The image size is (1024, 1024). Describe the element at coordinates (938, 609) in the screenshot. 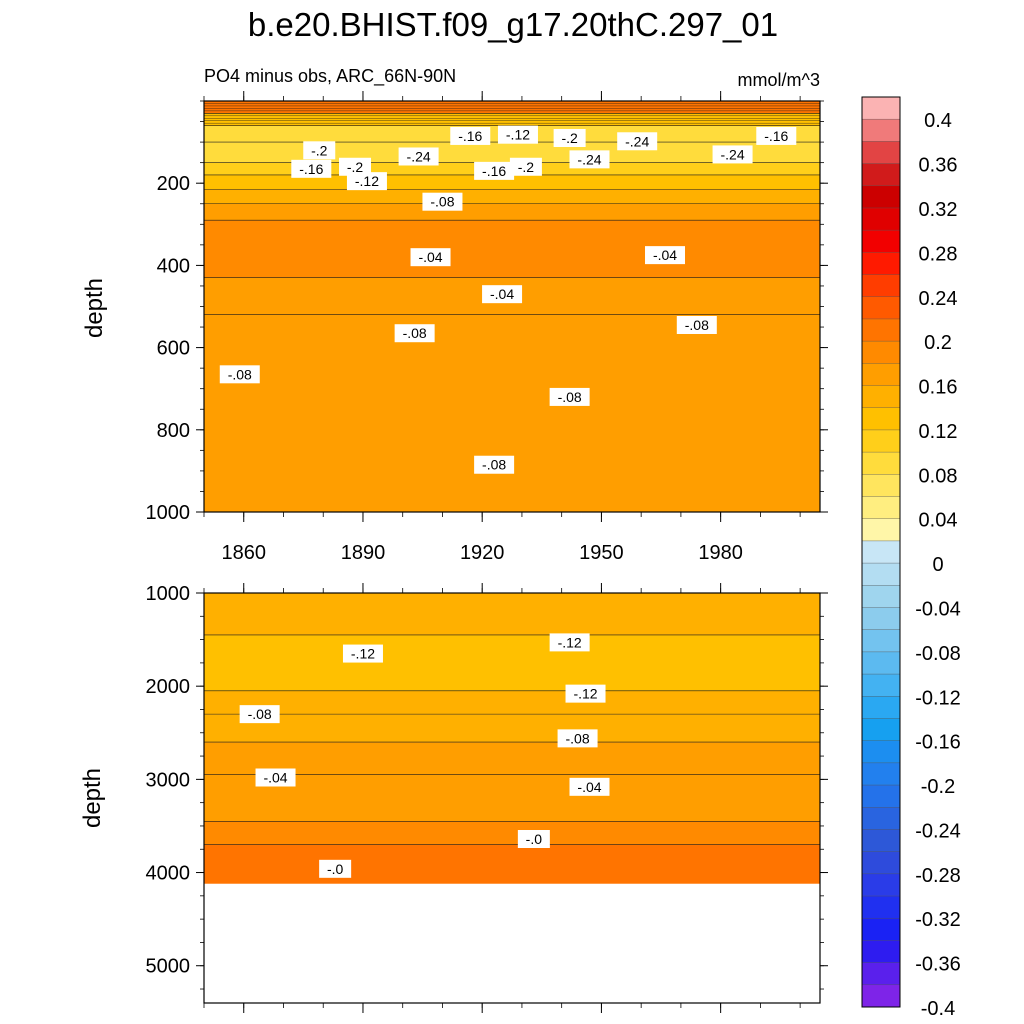

I see `colorbar-tick-label: -0.04` at that location.